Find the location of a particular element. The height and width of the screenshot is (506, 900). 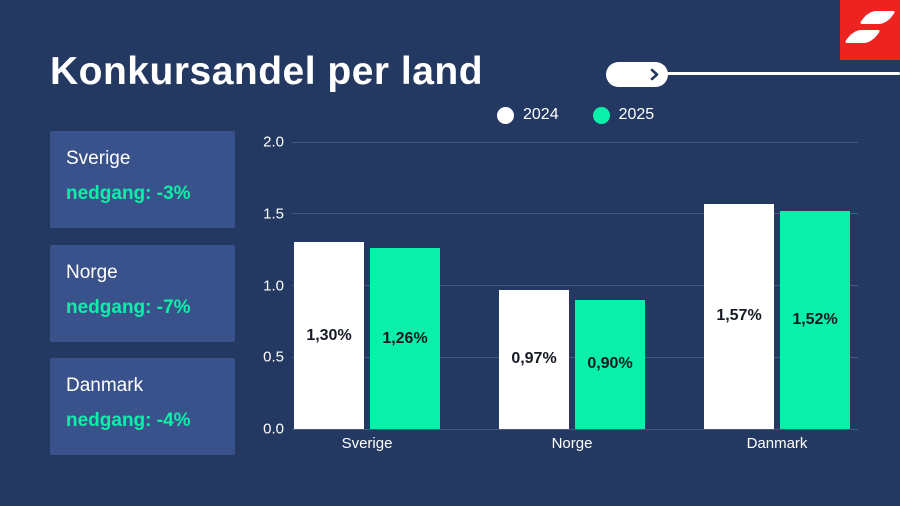

page-title: Konkursandel per land is located at coordinates (267, 71).